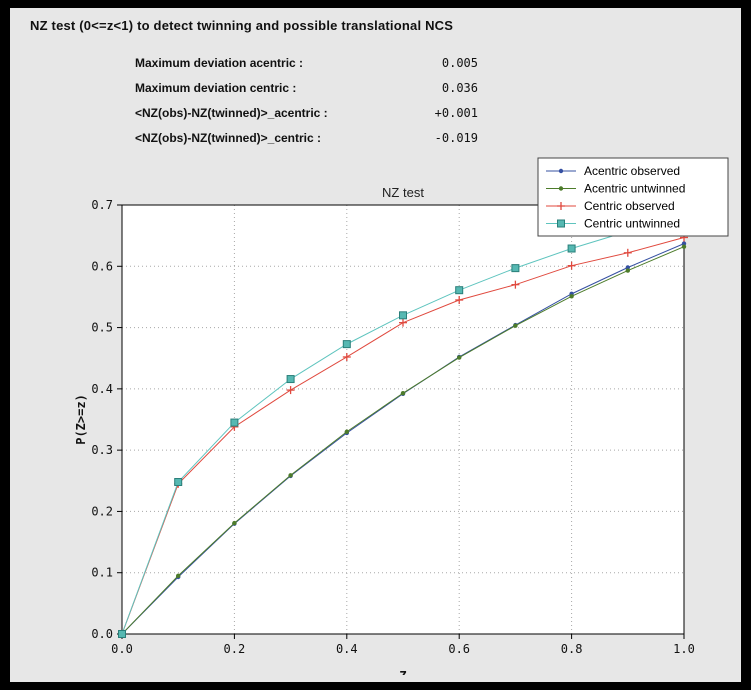 The height and width of the screenshot is (690, 751). What do you see at coordinates (216, 87) in the screenshot?
I see `stat-label-max-dev-centric: Maximum deviation centric :` at bounding box center [216, 87].